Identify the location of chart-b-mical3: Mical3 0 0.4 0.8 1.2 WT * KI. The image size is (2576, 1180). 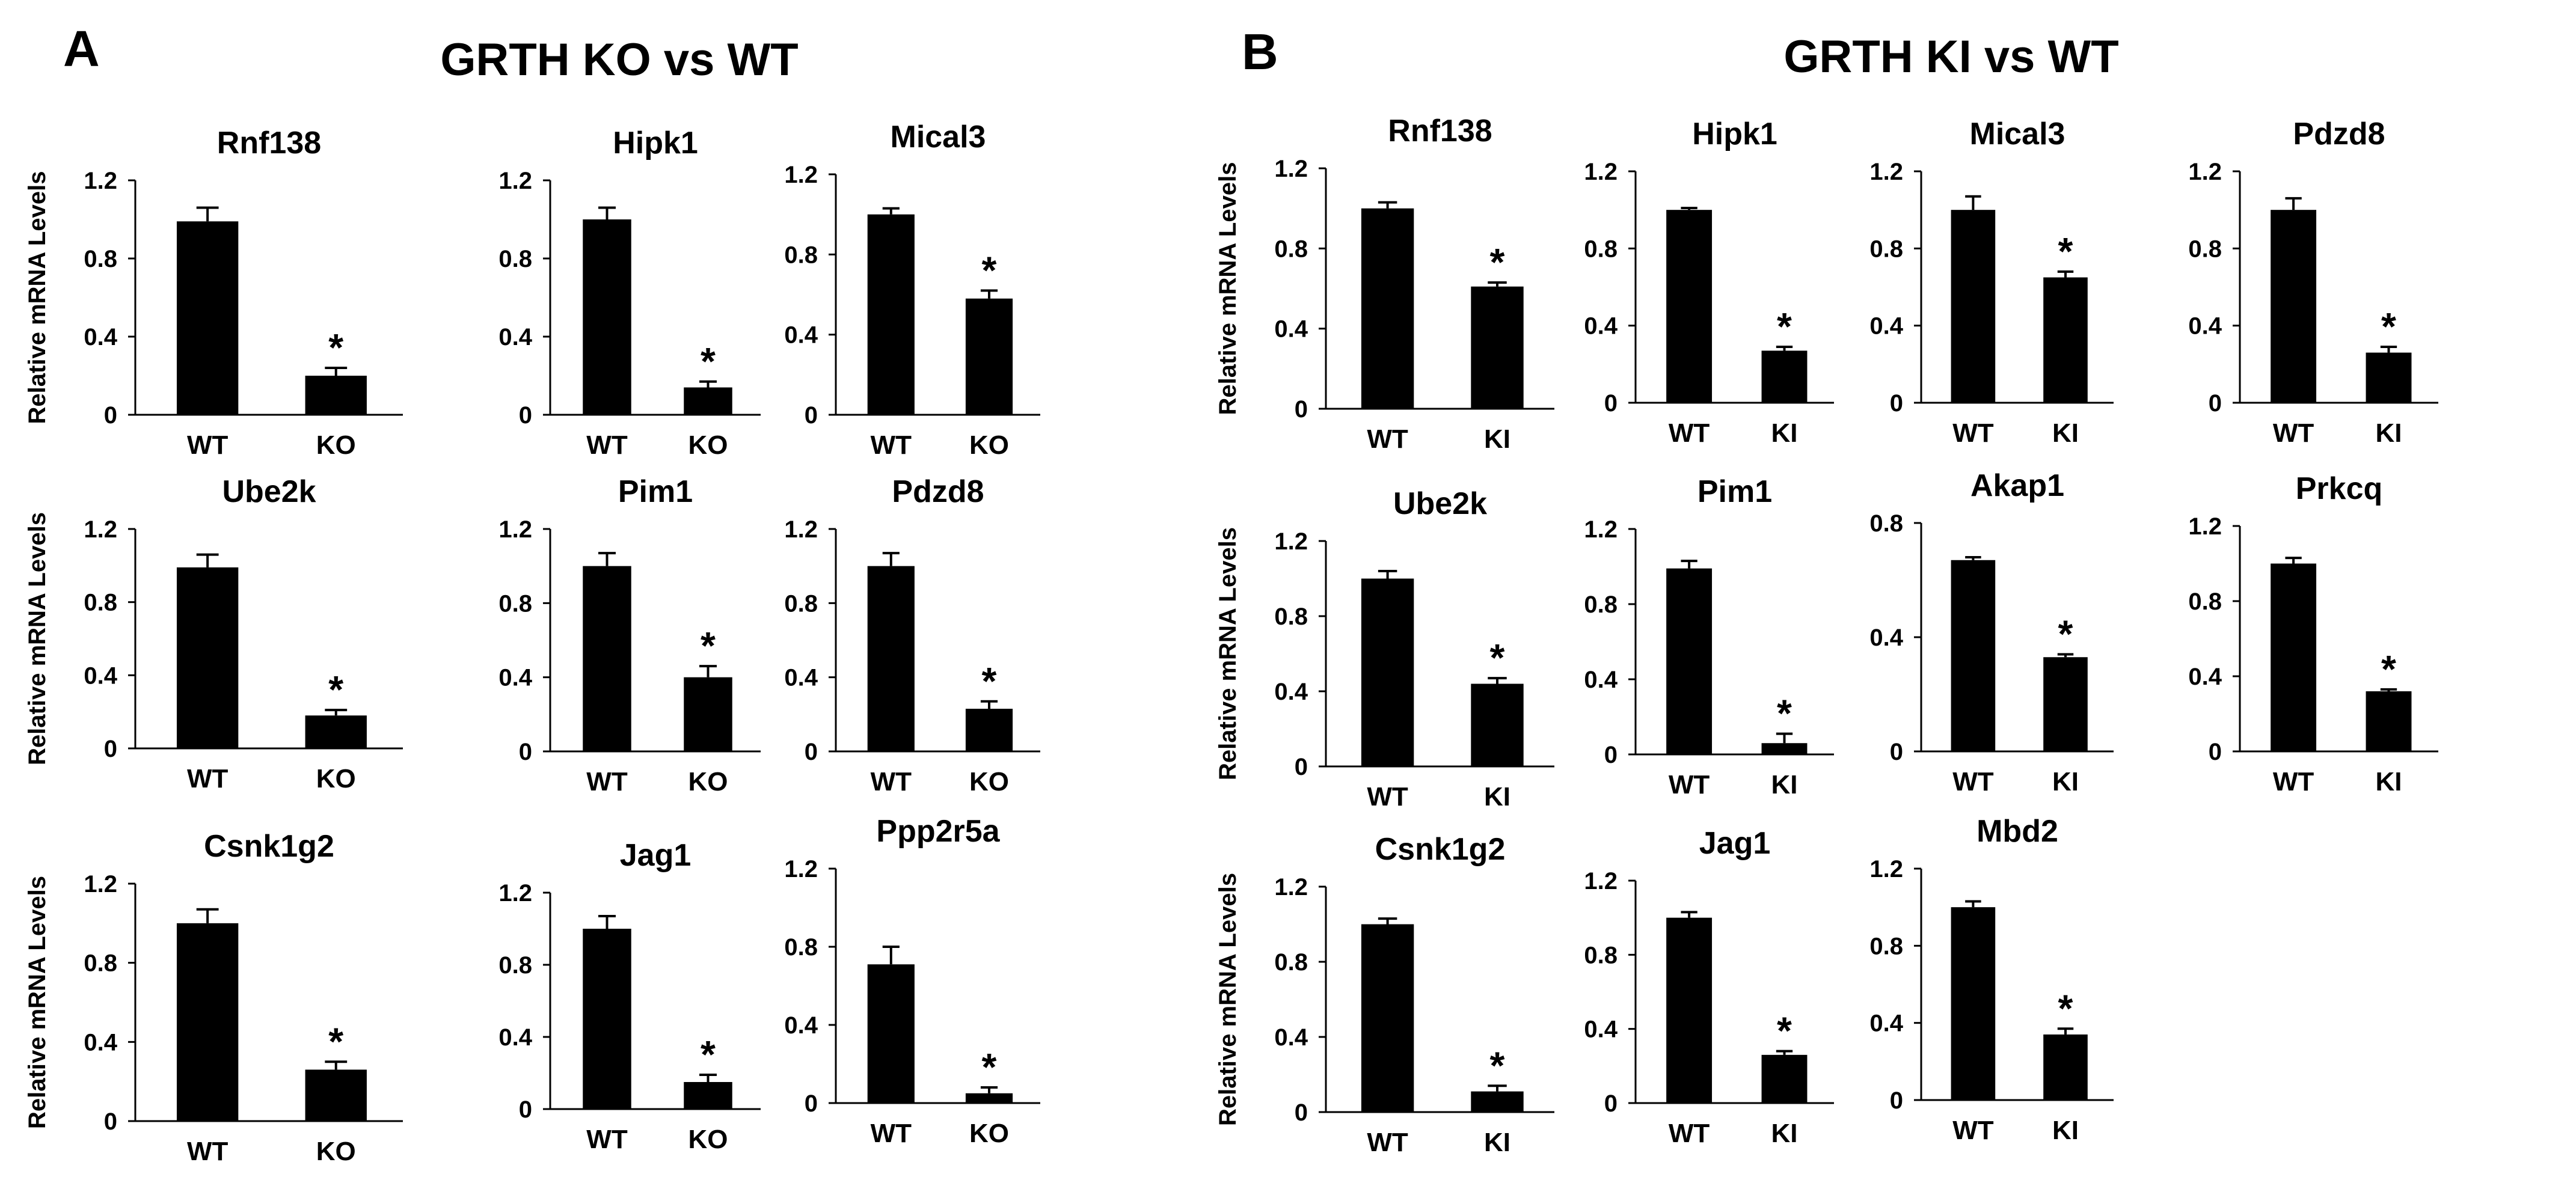
(1991, 282).